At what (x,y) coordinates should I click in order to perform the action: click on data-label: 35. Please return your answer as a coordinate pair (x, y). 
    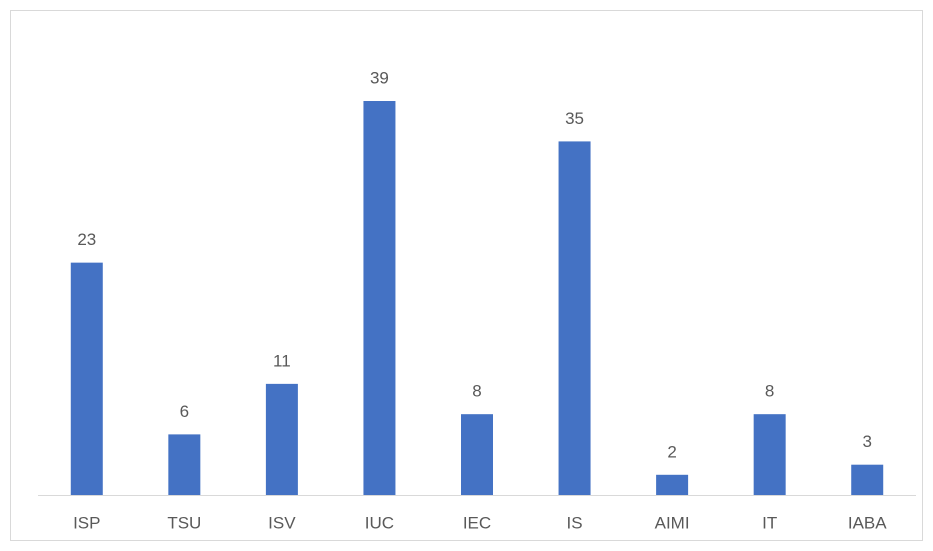
    Looking at the image, I should click on (574, 118).